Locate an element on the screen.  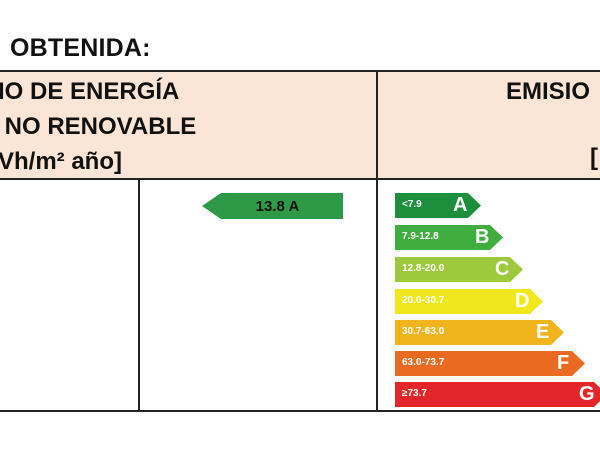
rating-letter-e: E is located at coordinates (543, 332).